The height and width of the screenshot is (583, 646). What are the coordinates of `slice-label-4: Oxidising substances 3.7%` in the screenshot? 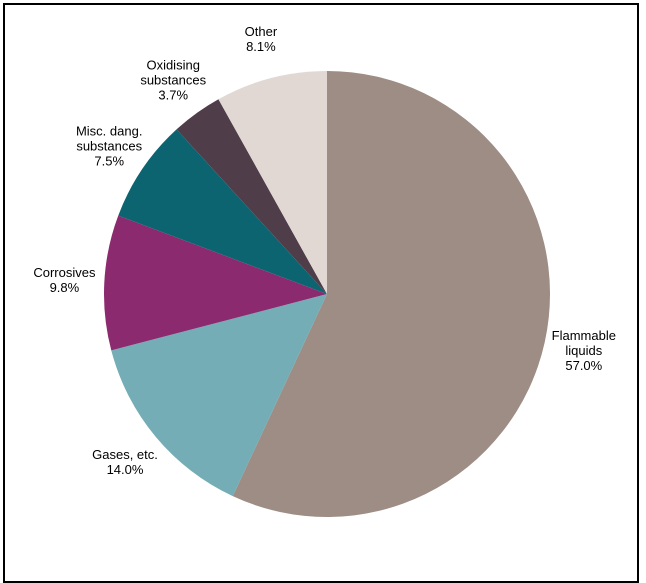 It's located at (173, 80).